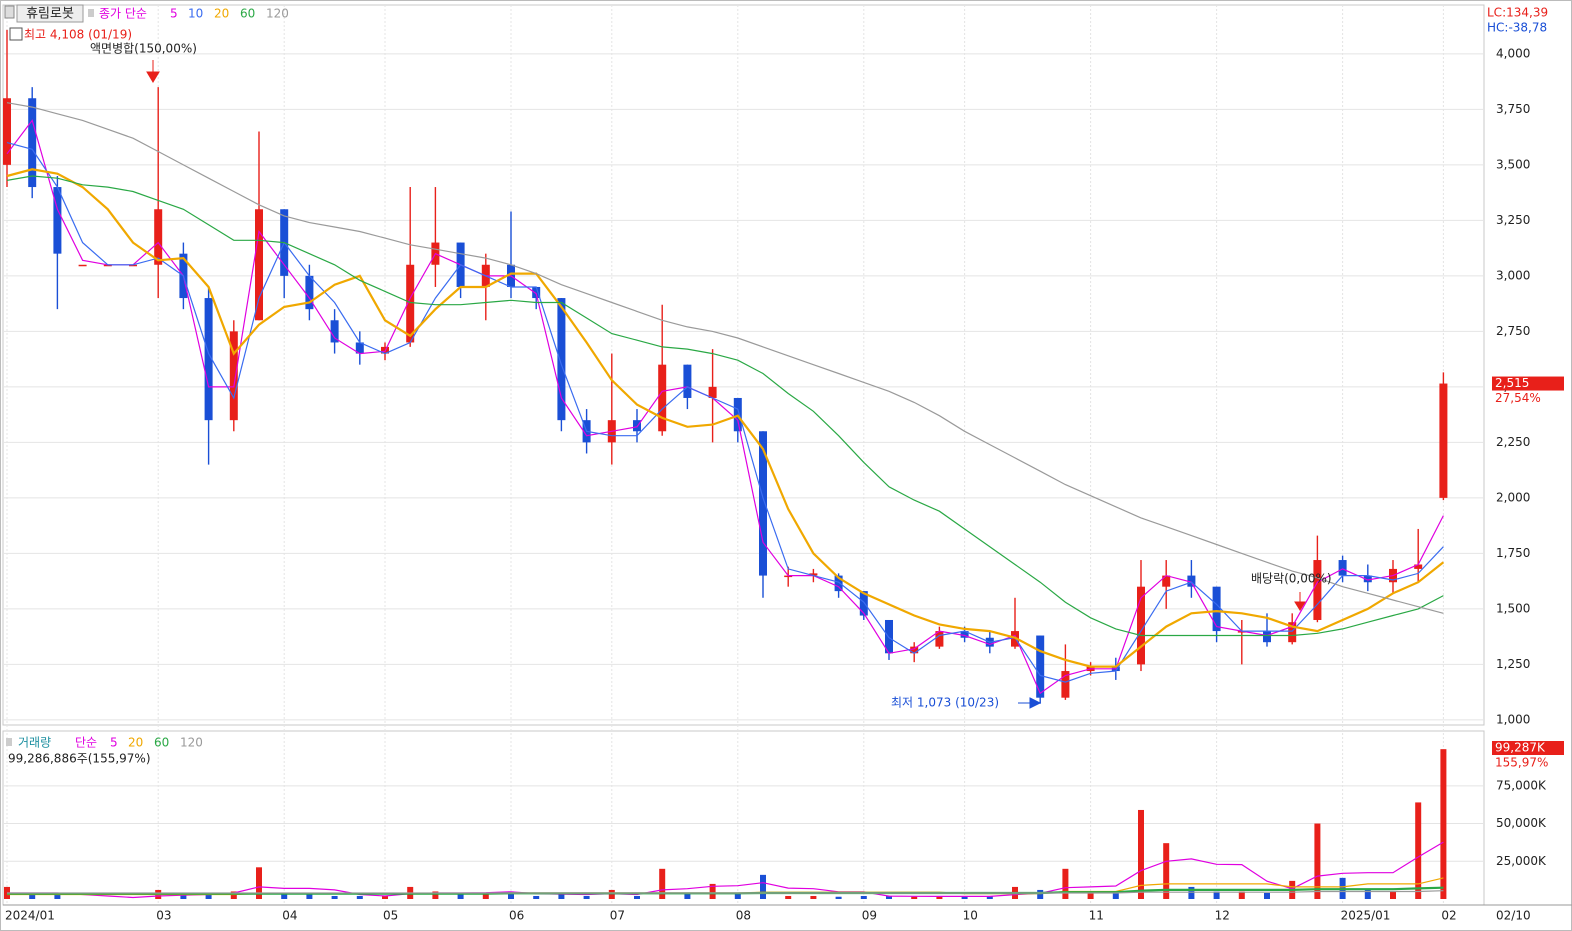  I want to click on x-tick-label: 08, so click(743, 916).